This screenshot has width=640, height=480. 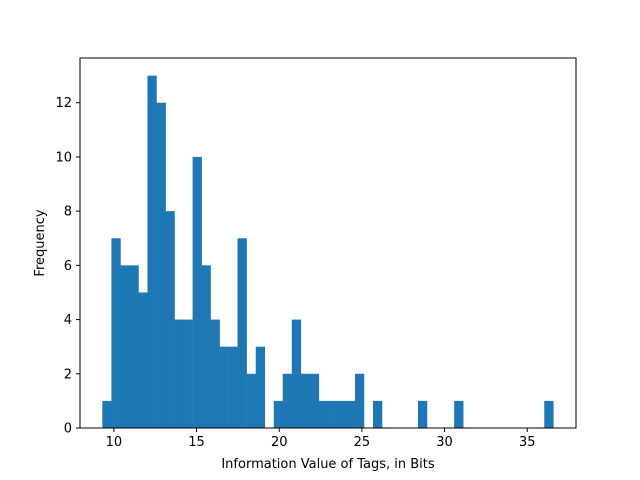 I want to click on y-tick-label: 10, so click(x=63, y=157).